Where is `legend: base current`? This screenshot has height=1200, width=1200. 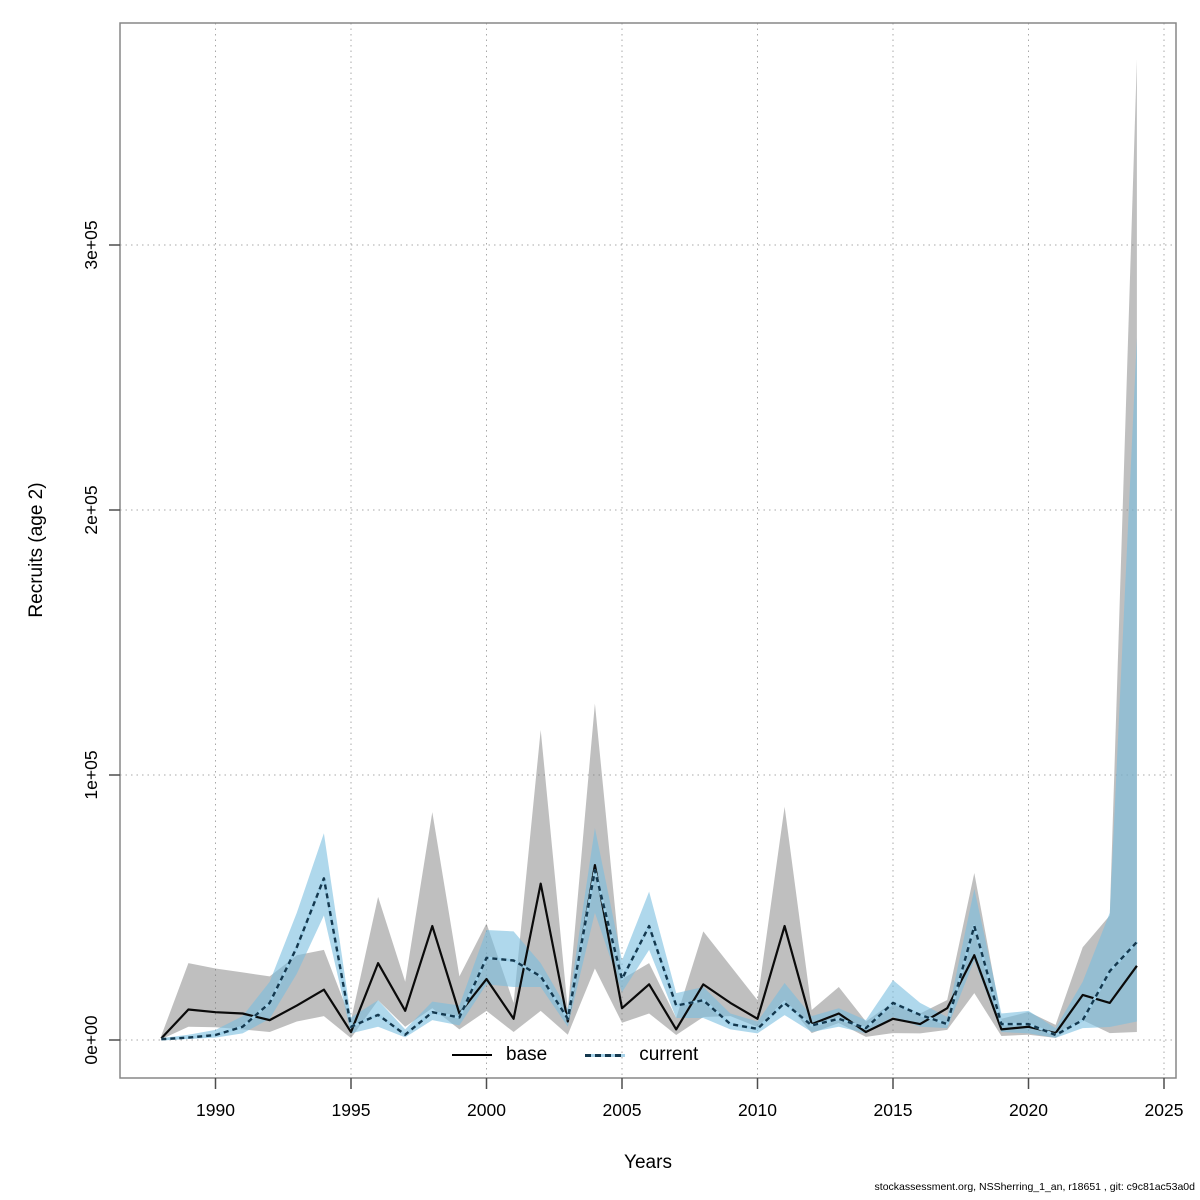
legend: base current is located at coordinates (575, 1055).